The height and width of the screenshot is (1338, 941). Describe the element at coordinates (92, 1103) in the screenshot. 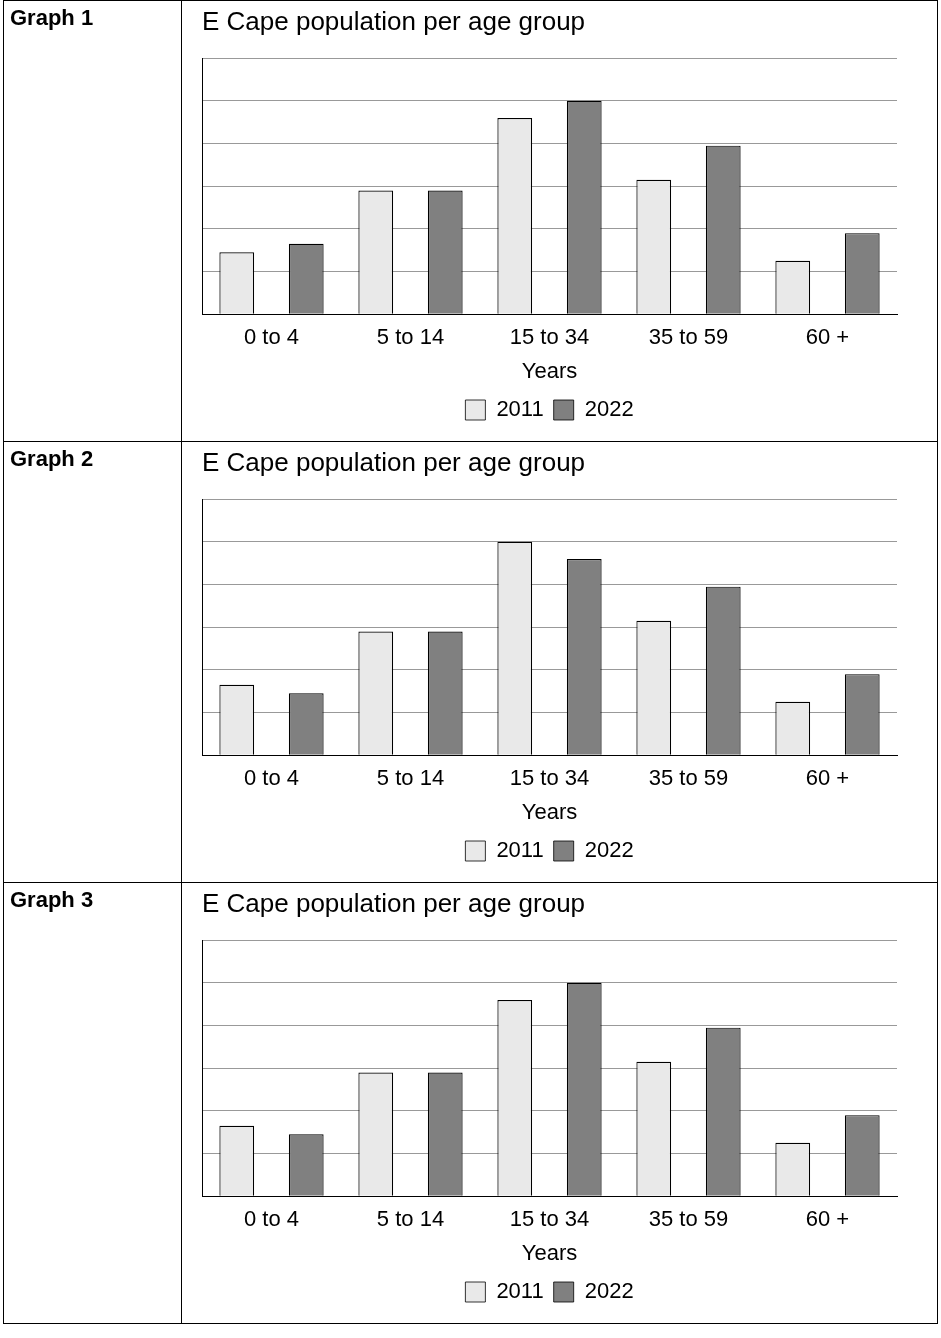

I see `caption: Graph 3` at that location.